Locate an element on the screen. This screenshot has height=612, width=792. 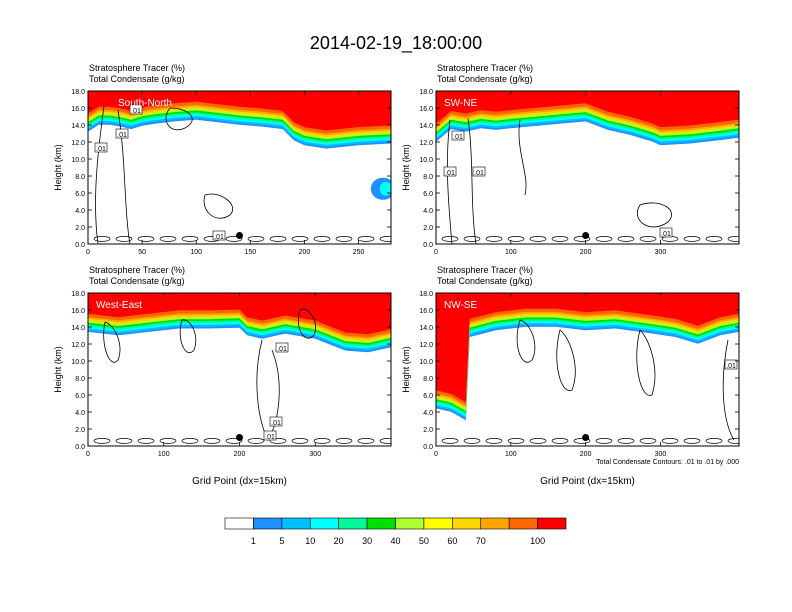
x-tick-label: 250 is located at coordinates (359, 252).